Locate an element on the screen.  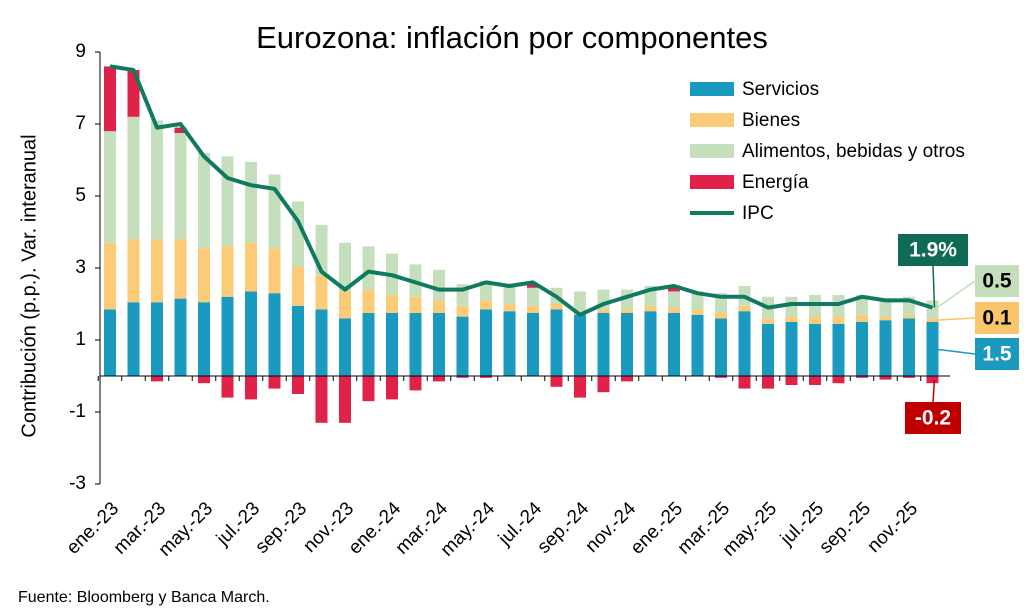
end-label: -0.2 is located at coordinates (933, 418).